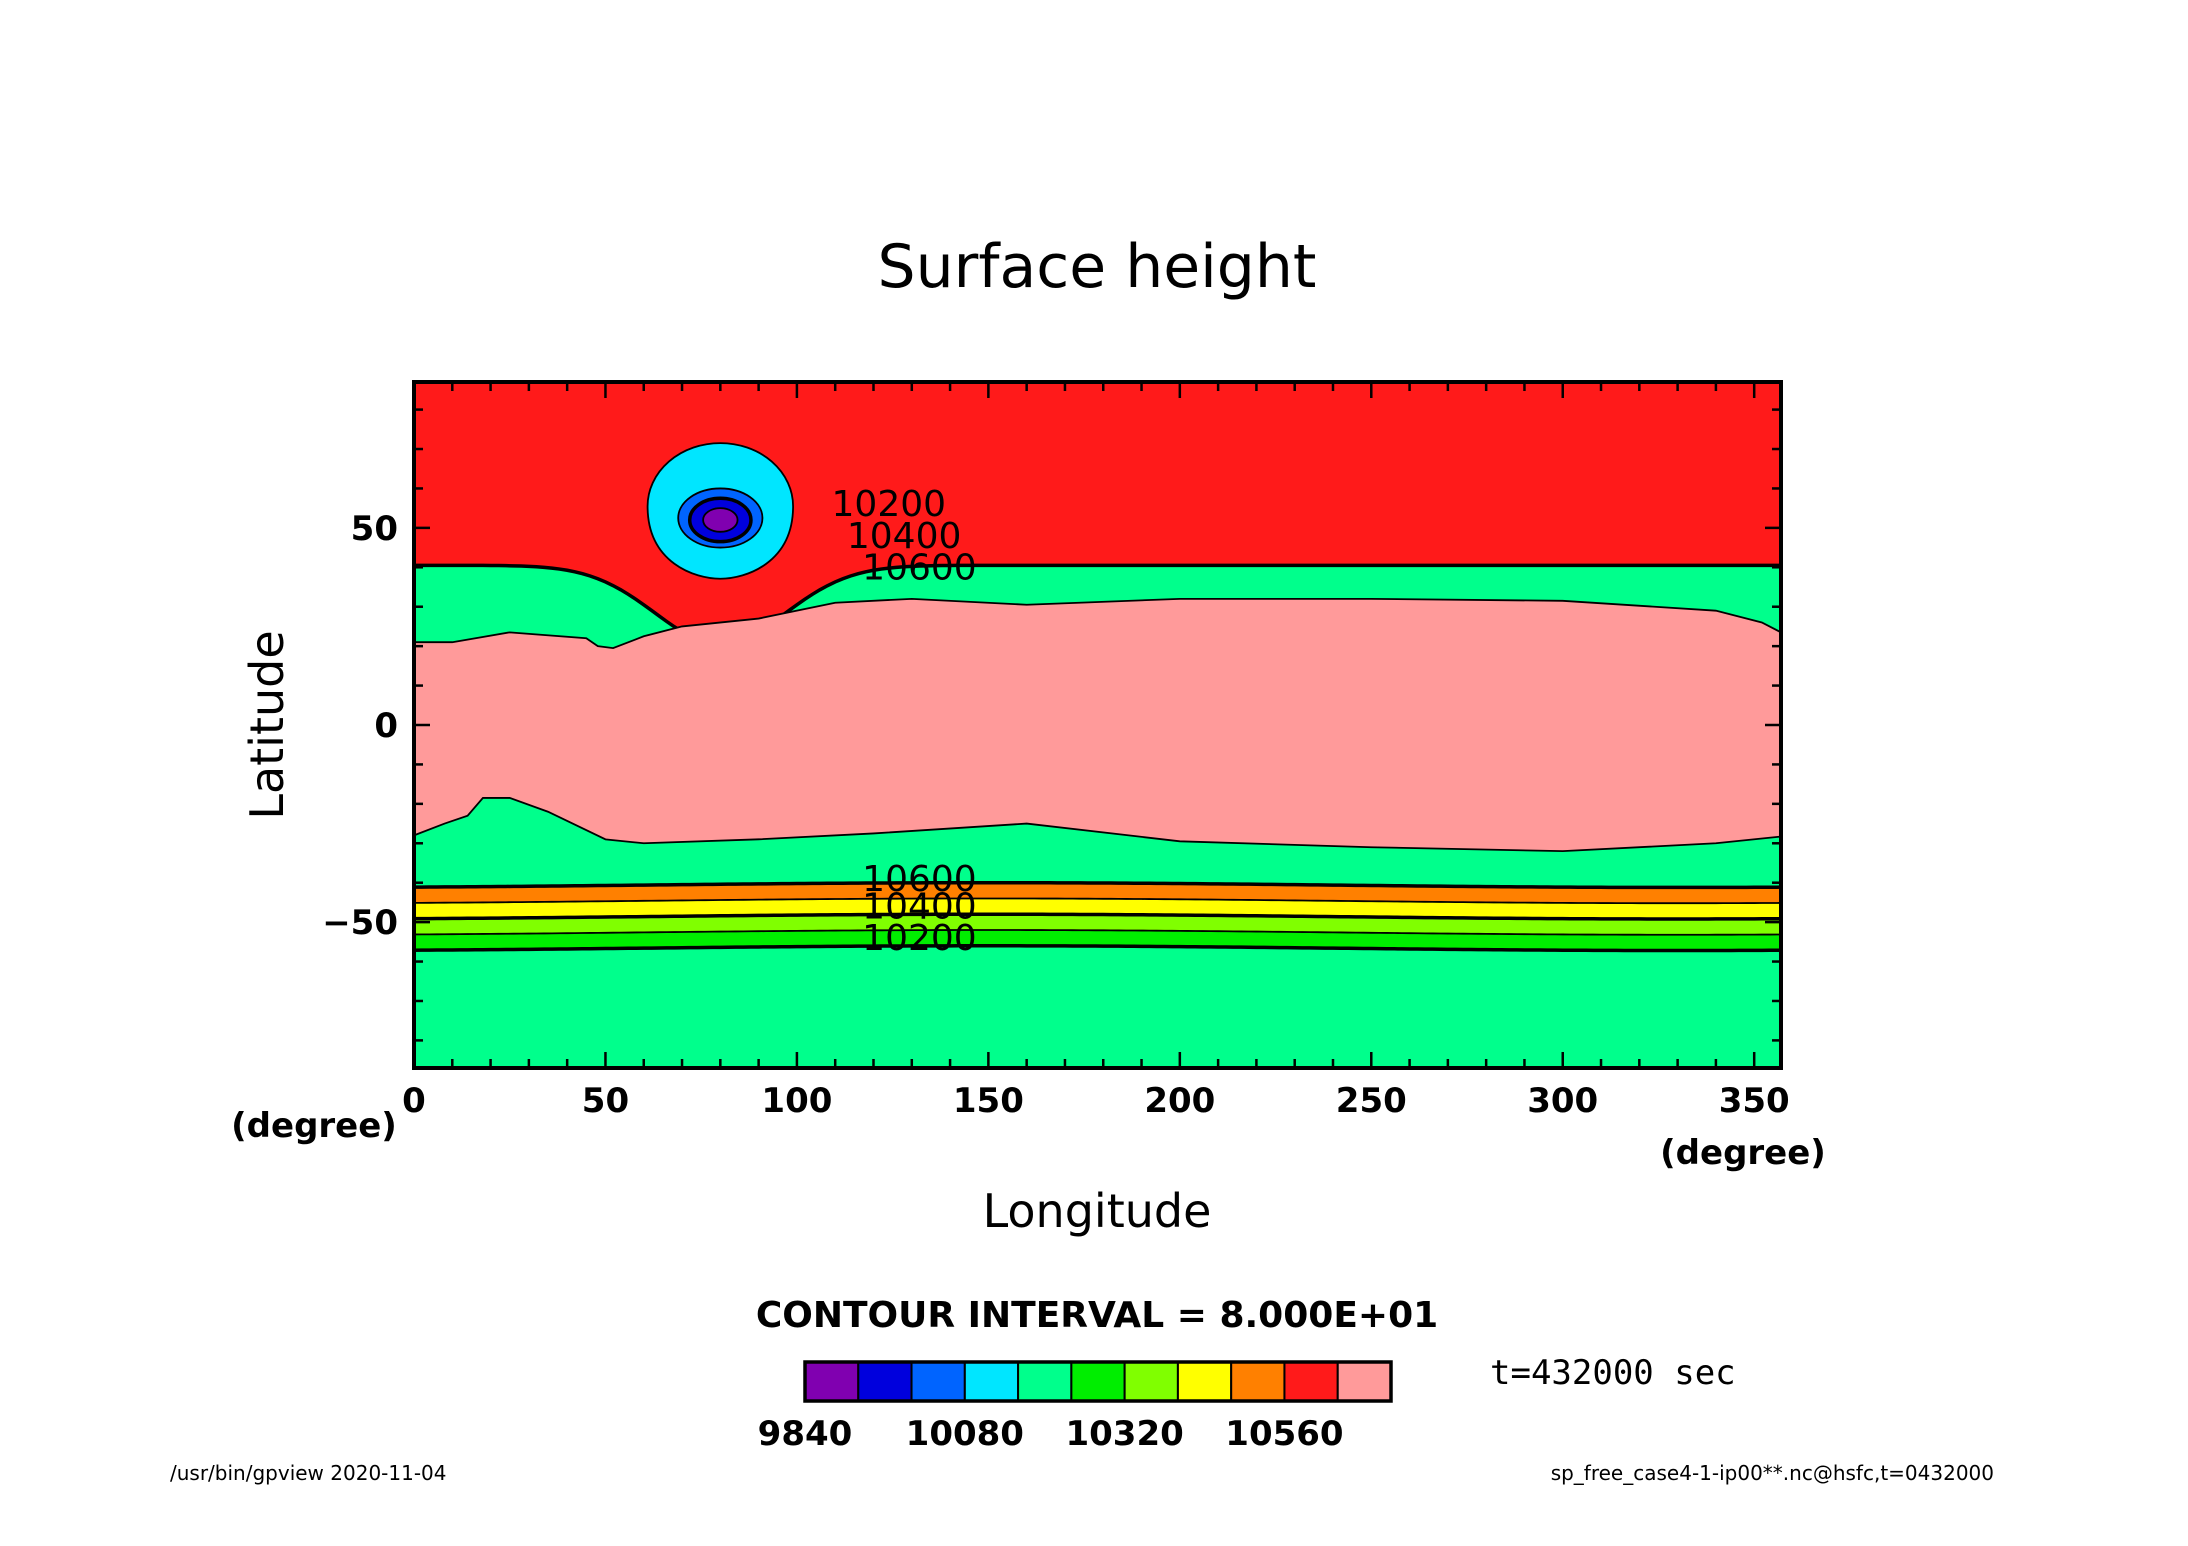 Image resolution: width=2188 pixels, height=1546 pixels. What do you see at coordinates (1613, 1373) in the screenshot?
I see `time-label: t=432000 sec` at bounding box center [1613, 1373].